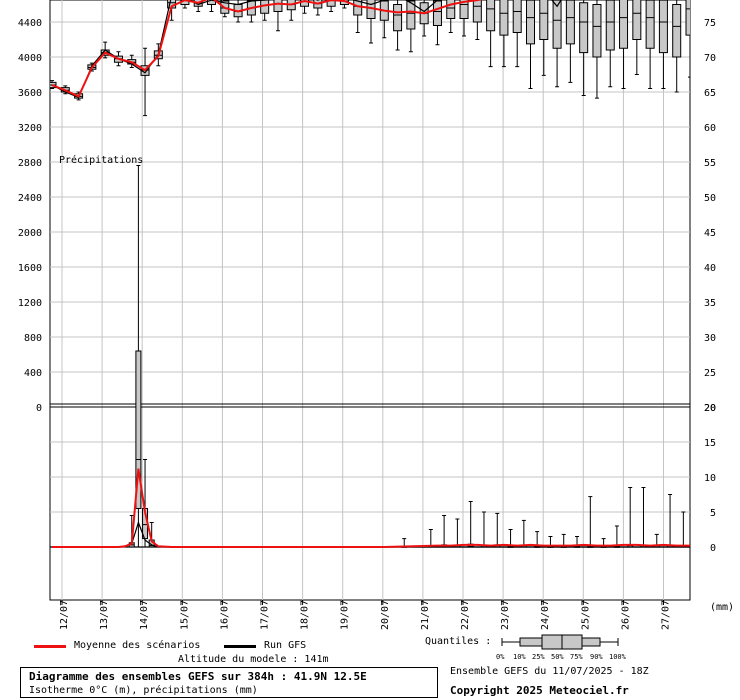  Describe the element at coordinates (596, 657) in the screenshot. I see `quantile-mark: 90%` at that location.